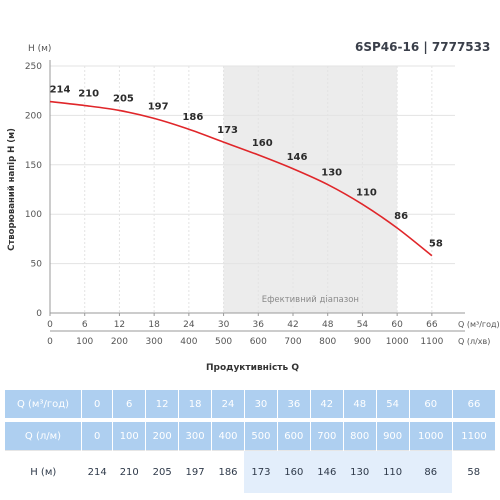  What do you see at coordinates (39, 314) in the screenshot?
I see `y-tick-label: 0` at bounding box center [39, 314].